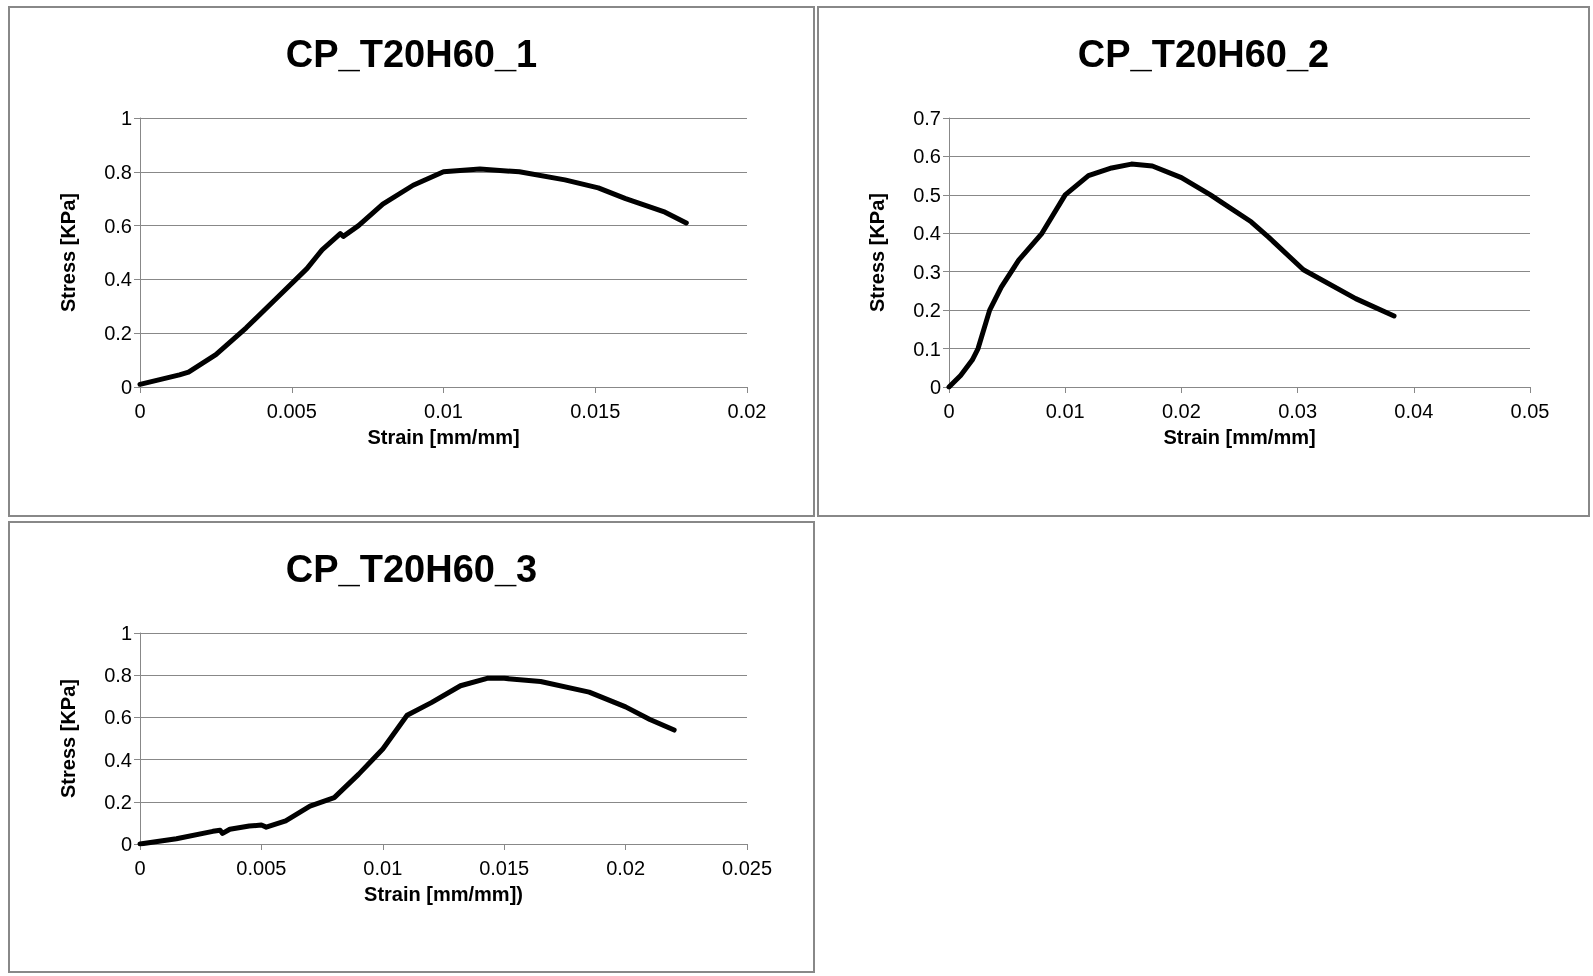 This screenshot has height=976, width=1593. Describe the element at coordinates (443, 894) in the screenshot. I see `x-axis-title: Strain [mm/mm])` at that location.